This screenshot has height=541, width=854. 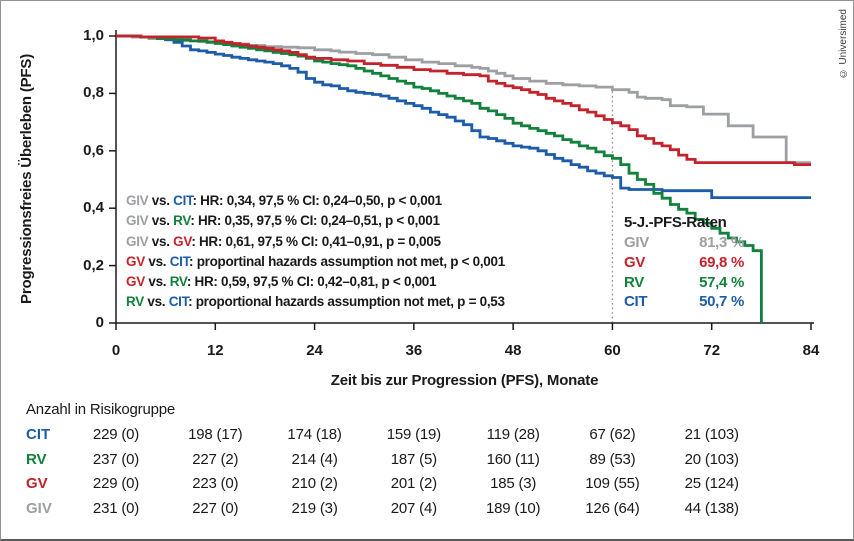 What do you see at coordinates (215, 508) in the screenshot?
I see `risk-cell: 227 (0)` at bounding box center [215, 508].